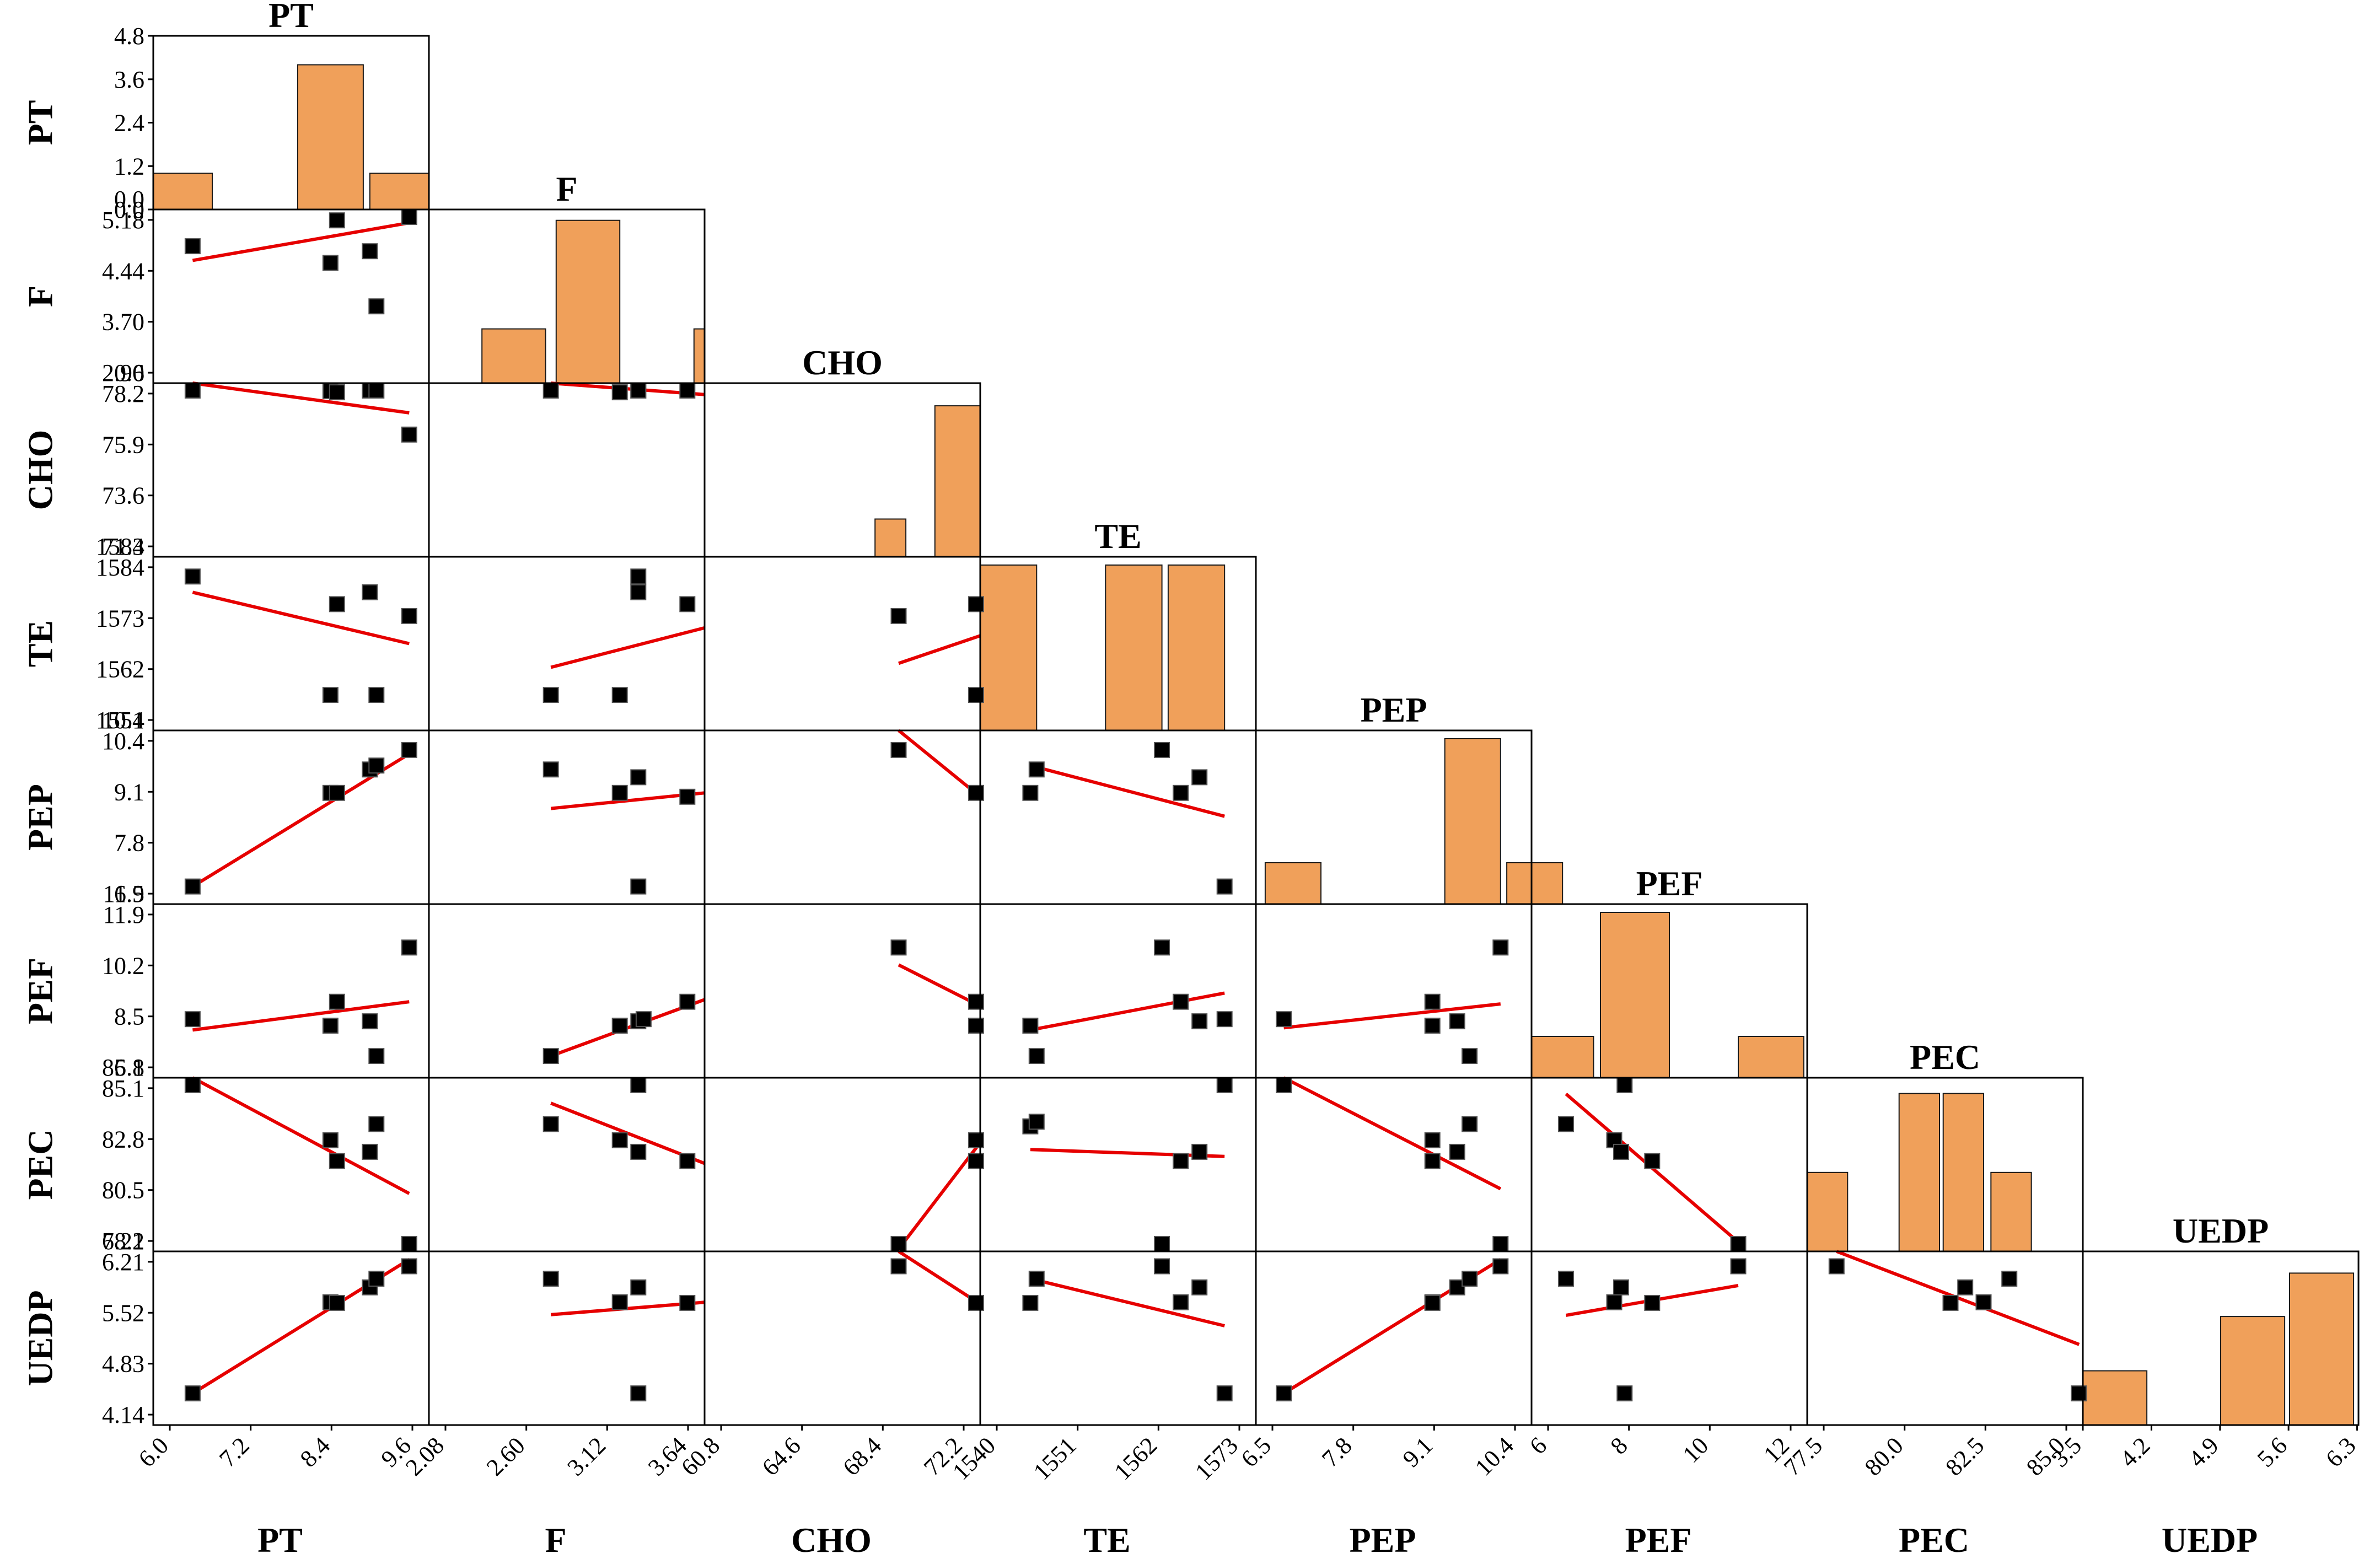 This screenshot has width=2380, height=1559. I want to click on panel-frame-te-pep, so click(1118, 817).